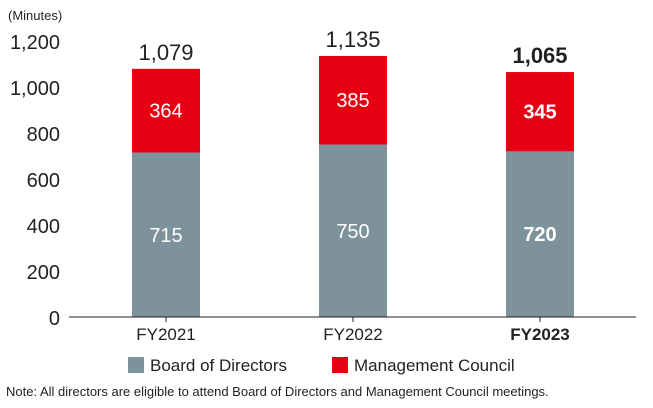  I want to click on total-value-label: 1,079, so click(165, 52).